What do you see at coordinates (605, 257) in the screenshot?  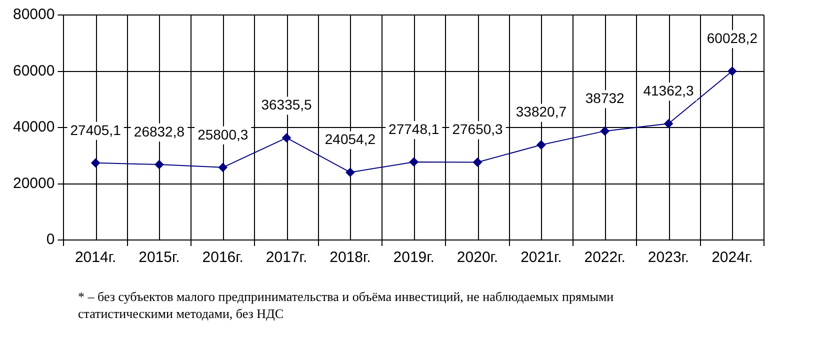 I see `x-tick-label: 2022г.` at bounding box center [605, 257].